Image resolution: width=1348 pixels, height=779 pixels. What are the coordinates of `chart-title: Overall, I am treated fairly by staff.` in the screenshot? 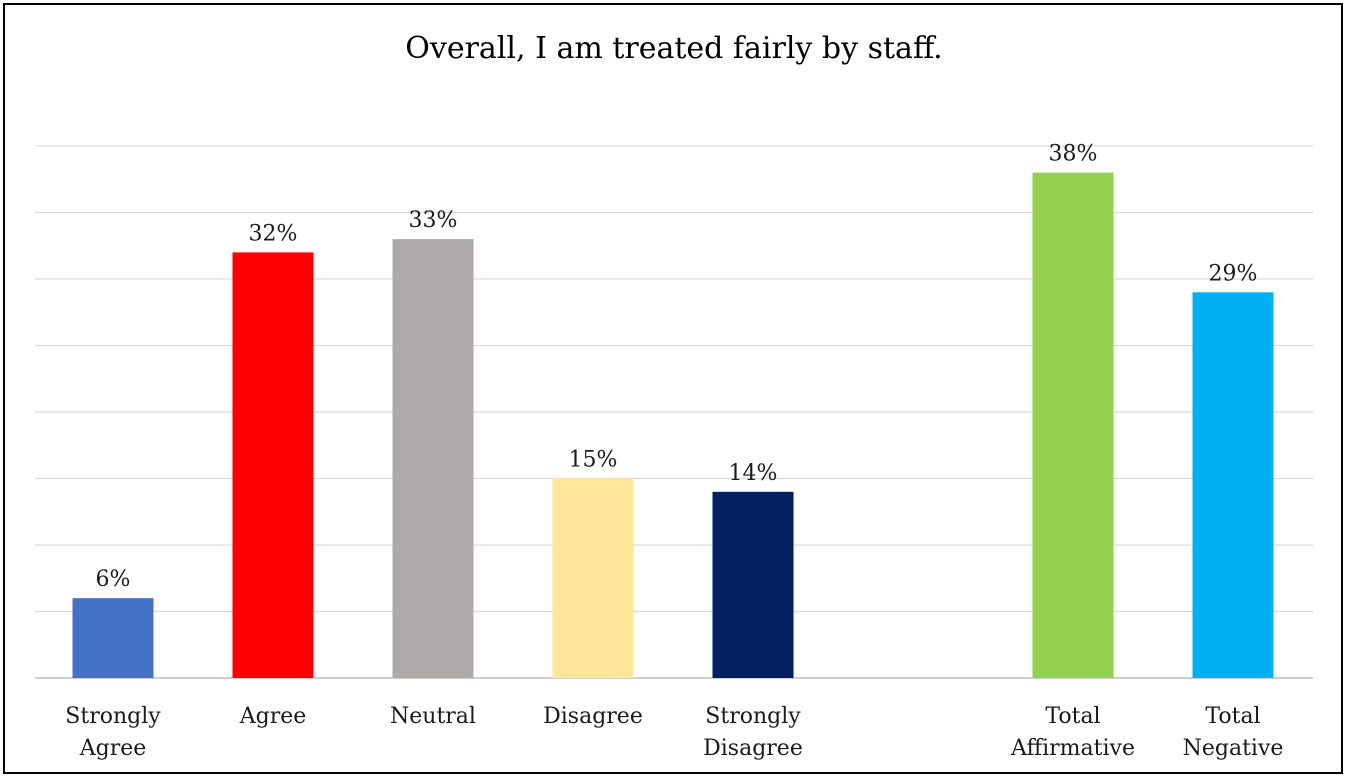 It's located at (673, 48).